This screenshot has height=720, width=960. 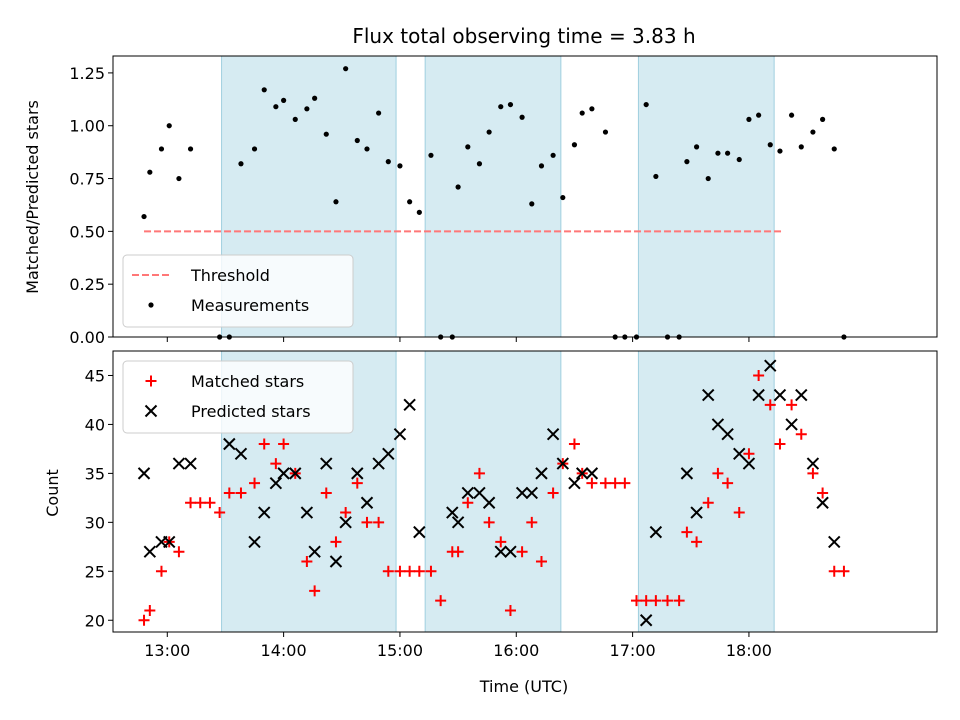 What do you see at coordinates (238, 397) in the screenshot?
I see `bottom-legend-box` at bounding box center [238, 397].